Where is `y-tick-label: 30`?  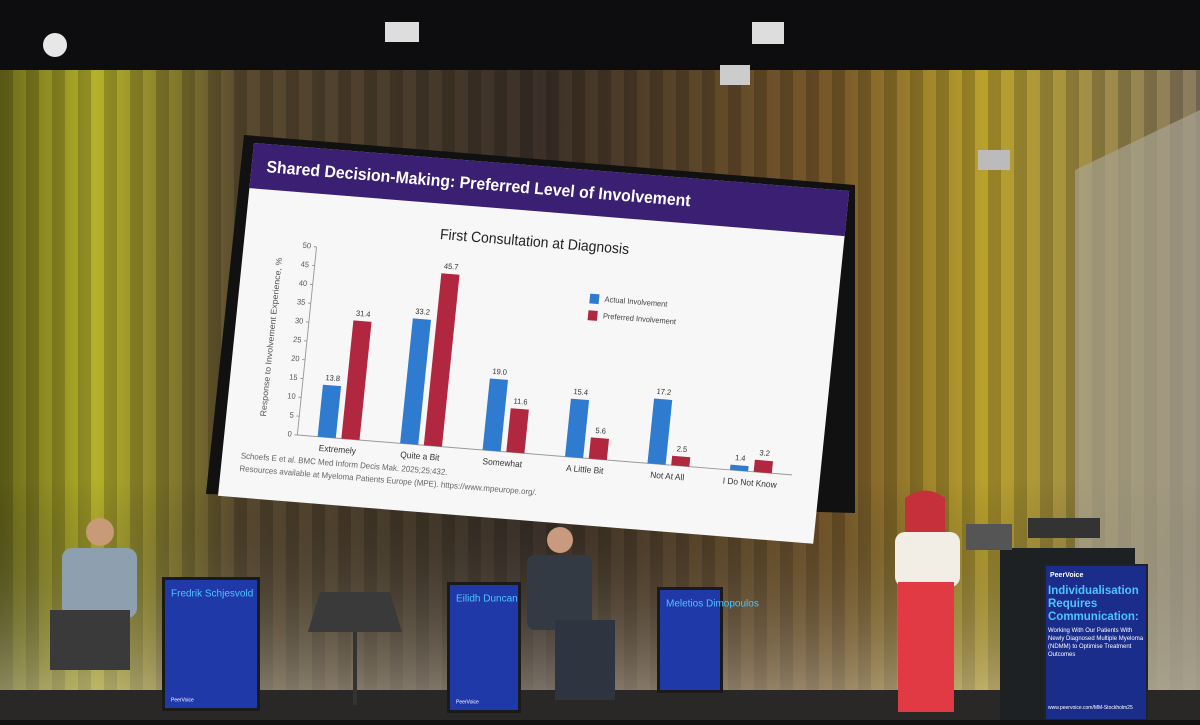 y-tick-label: 30 is located at coordinates (299, 321).